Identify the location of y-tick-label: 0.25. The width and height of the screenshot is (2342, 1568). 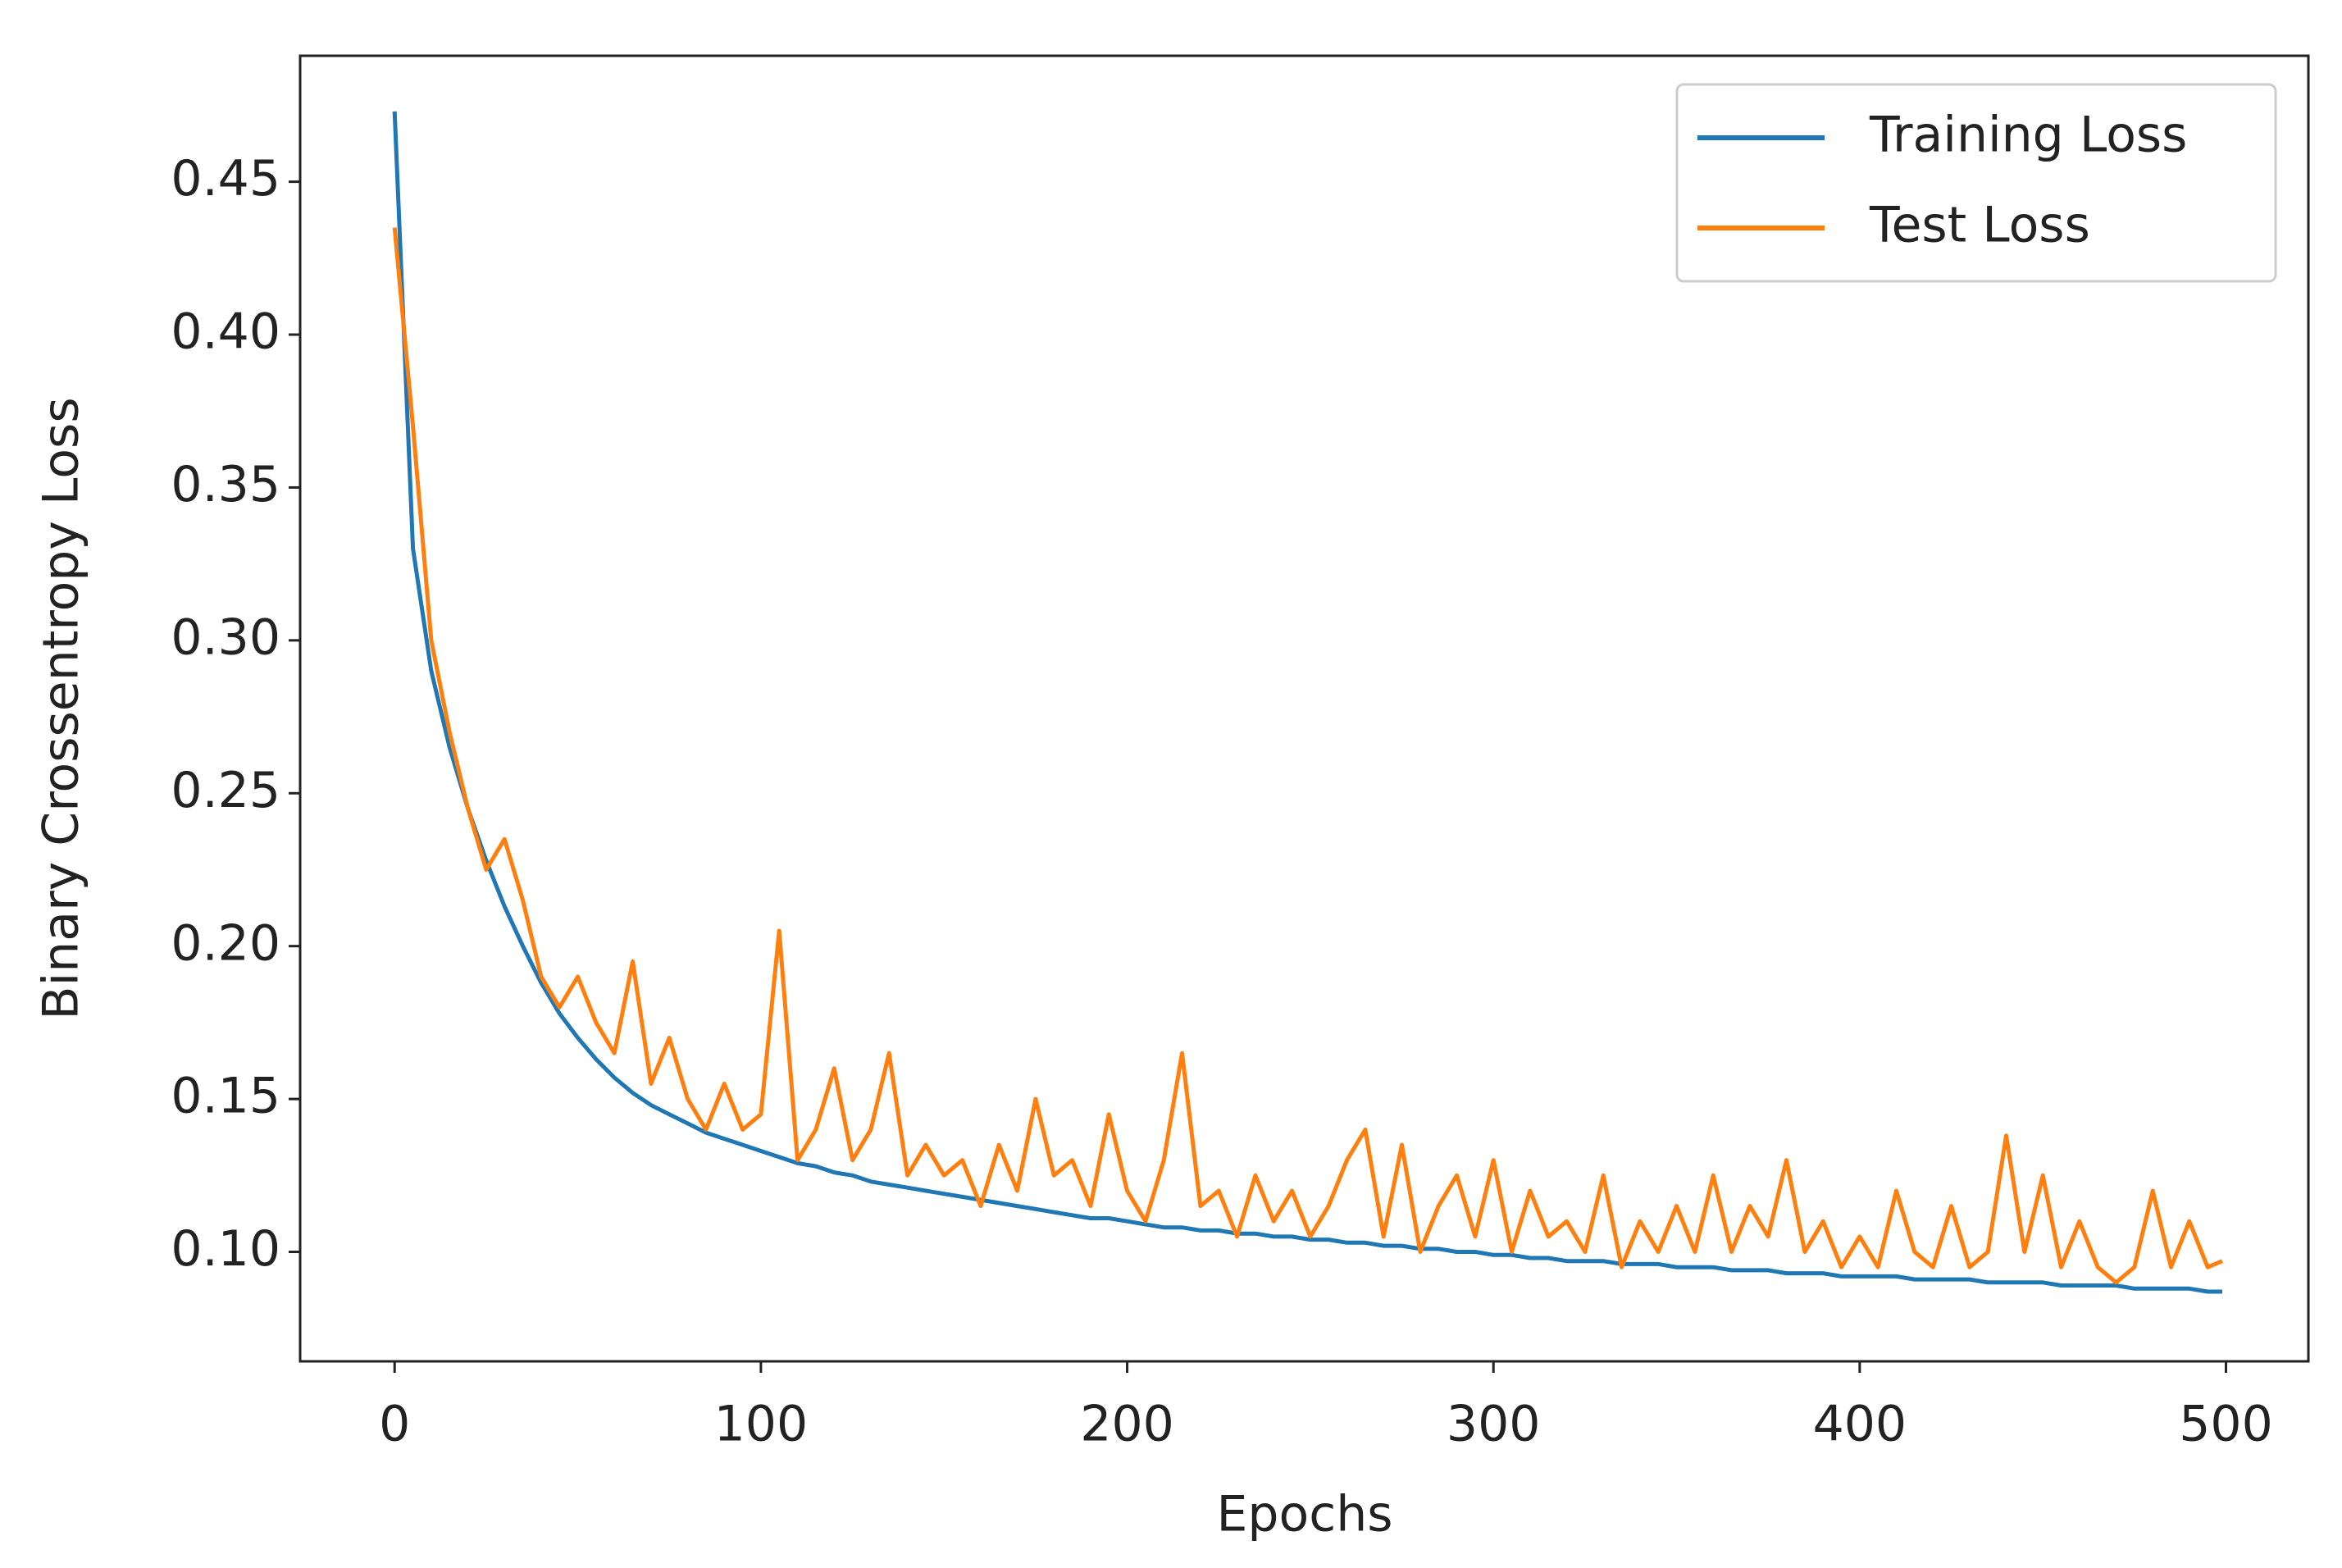
(225, 791).